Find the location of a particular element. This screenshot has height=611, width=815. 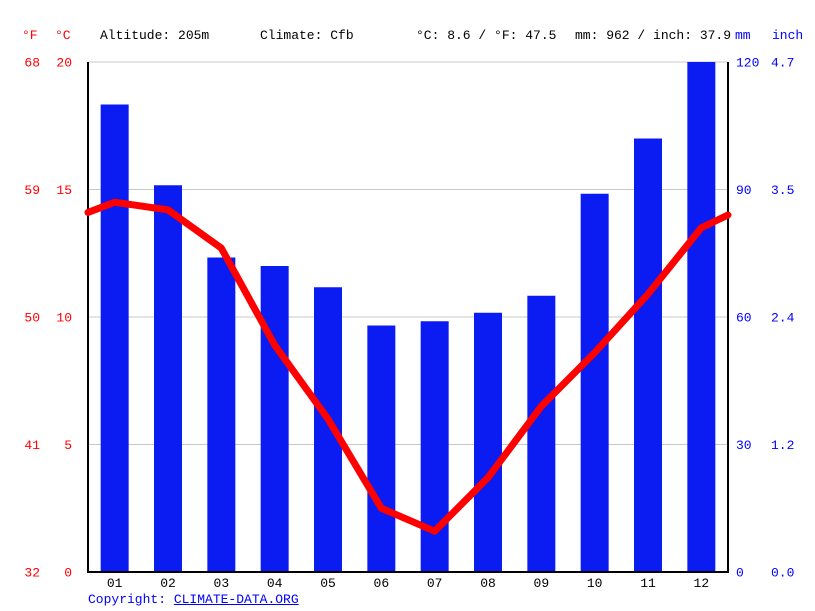

month-label: 02 is located at coordinates (168, 583).